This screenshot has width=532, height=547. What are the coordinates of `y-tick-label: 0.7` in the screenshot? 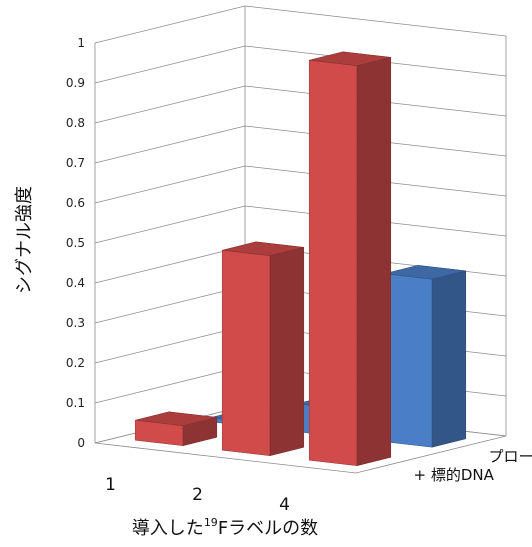 It's located at (75, 163).